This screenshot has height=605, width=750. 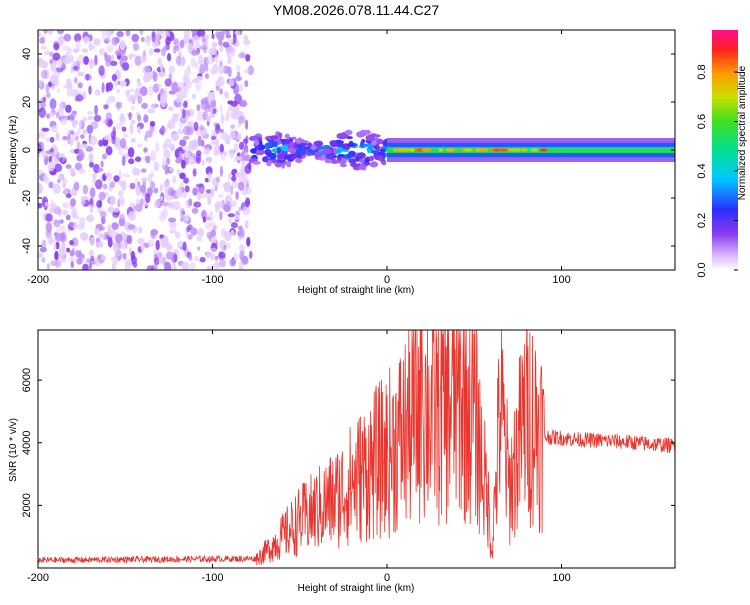 What do you see at coordinates (27, 442) in the screenshot?
I see `snr-ytick-label: 4000` at bounding box center [27, 442].